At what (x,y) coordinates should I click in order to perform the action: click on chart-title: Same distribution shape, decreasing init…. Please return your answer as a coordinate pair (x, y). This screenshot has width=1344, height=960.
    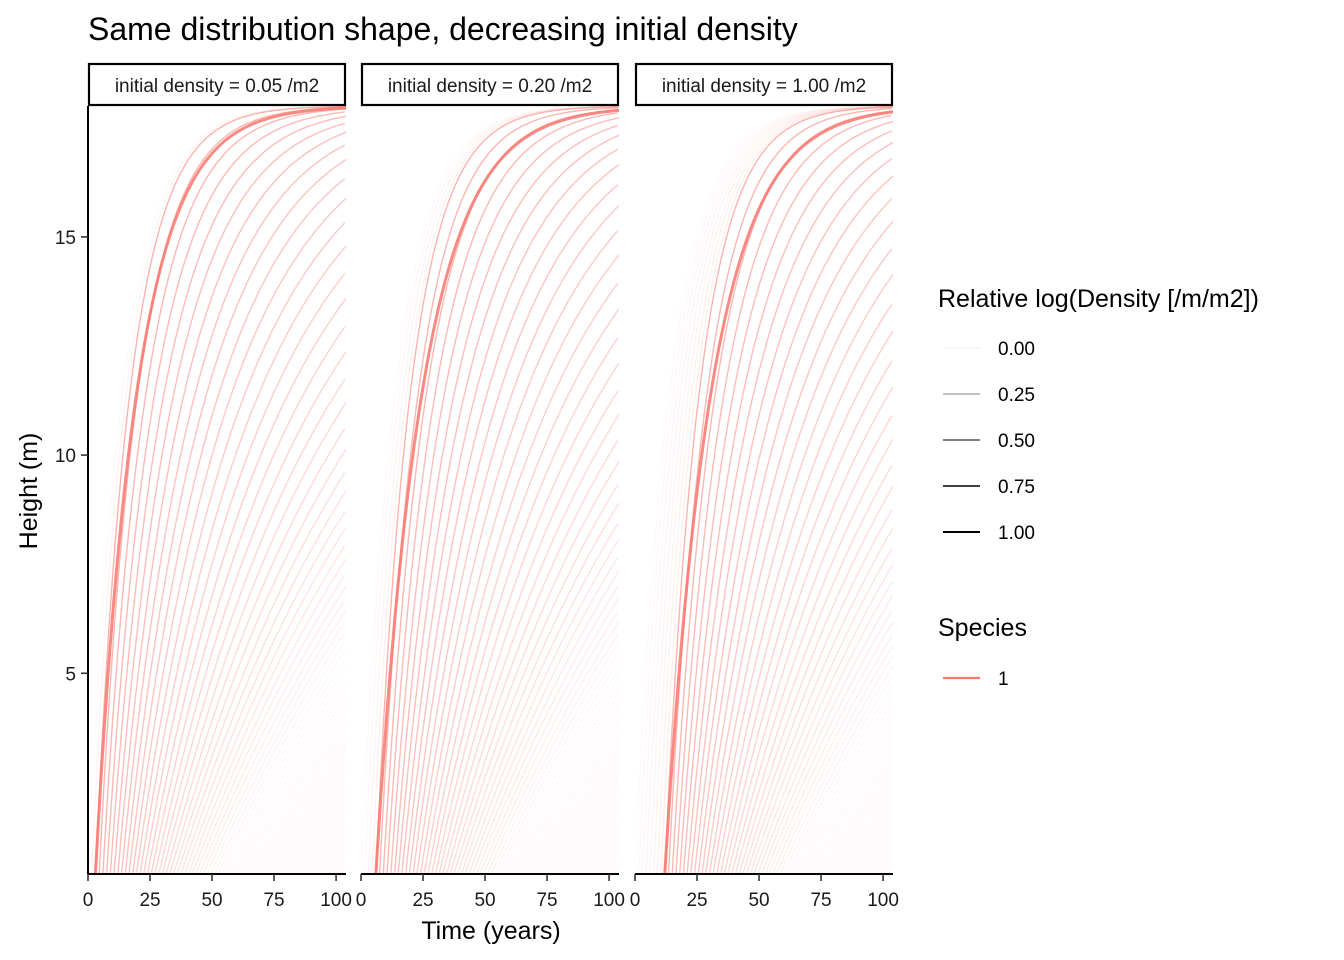
    Looking at the image, I should click on (443, 29).